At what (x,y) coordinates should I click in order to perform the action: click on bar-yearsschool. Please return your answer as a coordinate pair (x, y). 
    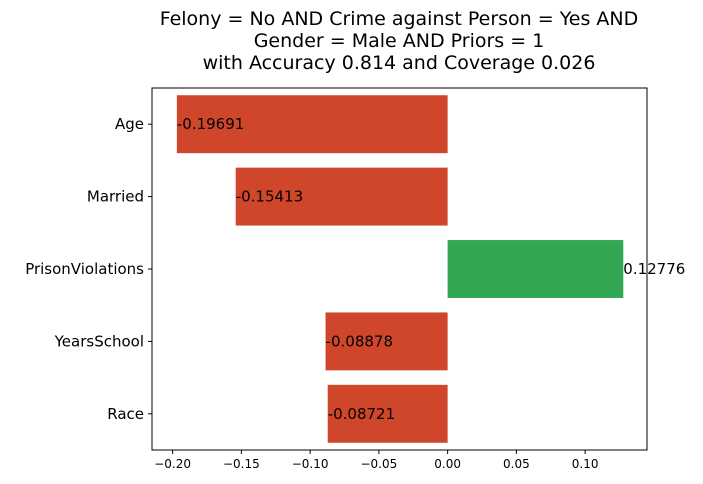
    Looking at the image, I should click on (386, 341).